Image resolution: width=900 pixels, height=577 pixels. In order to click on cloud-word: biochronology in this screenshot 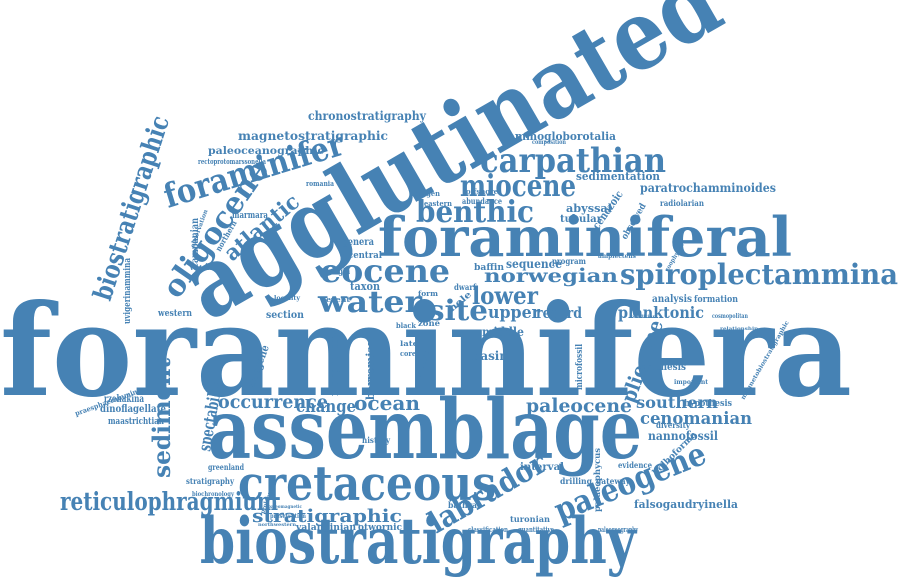, I will do `click(213, 494)`.